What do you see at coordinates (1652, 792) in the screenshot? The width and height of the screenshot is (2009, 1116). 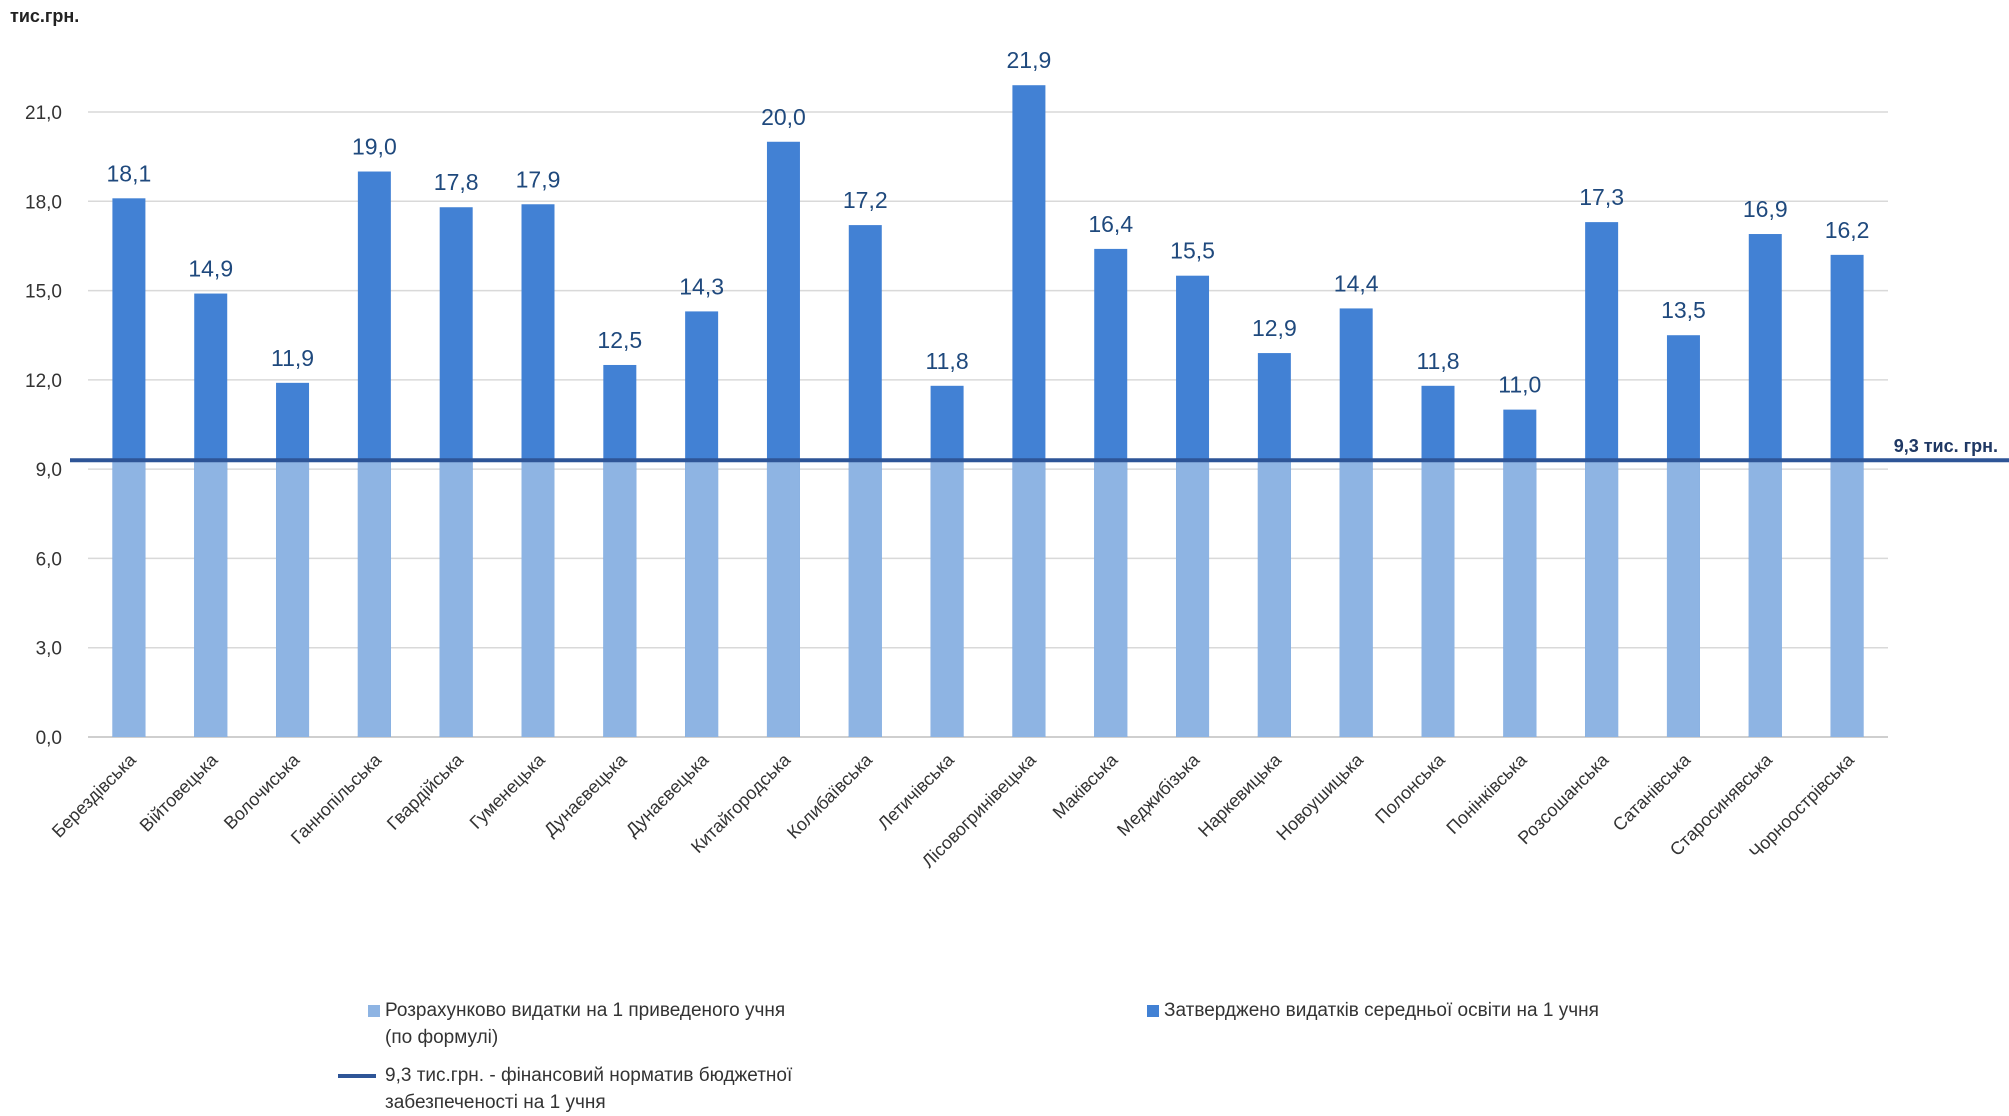 I see `x-category-label: Сатанівська` at bounding box center [1652, 792].